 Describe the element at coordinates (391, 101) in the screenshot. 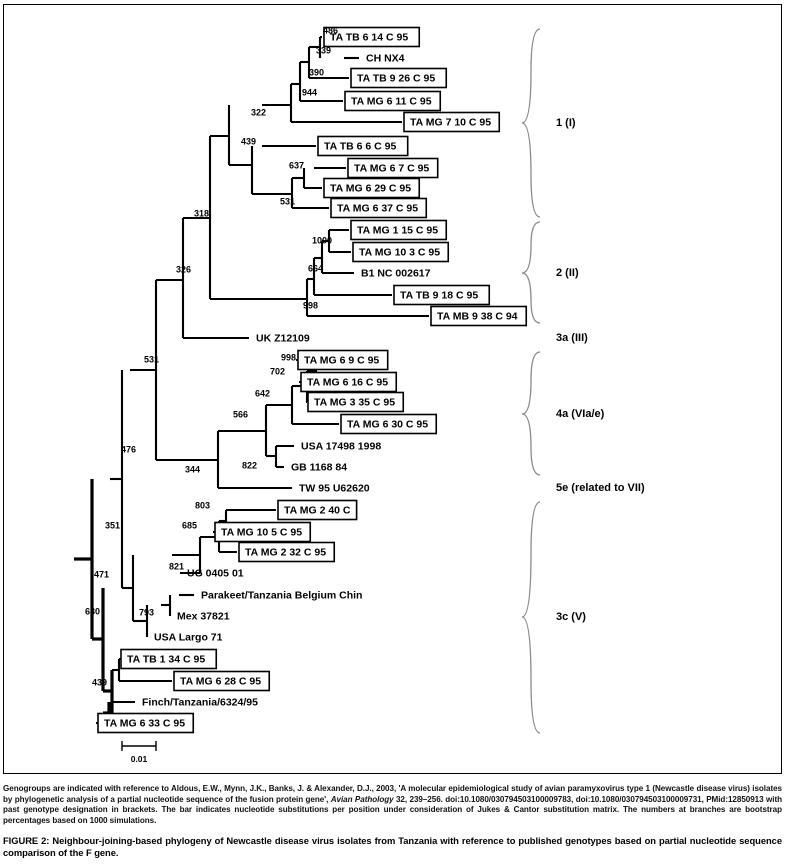

I see `tree-leaf-label: TA MG 6 11 C 95` at that location.